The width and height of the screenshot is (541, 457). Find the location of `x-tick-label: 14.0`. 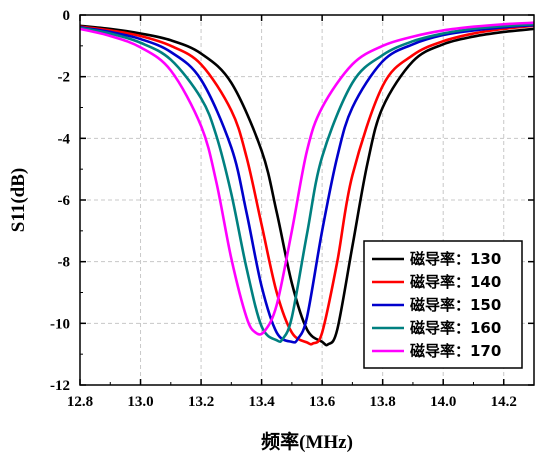

x-tick-label: 14.0 is located at coordinates (443, 402).